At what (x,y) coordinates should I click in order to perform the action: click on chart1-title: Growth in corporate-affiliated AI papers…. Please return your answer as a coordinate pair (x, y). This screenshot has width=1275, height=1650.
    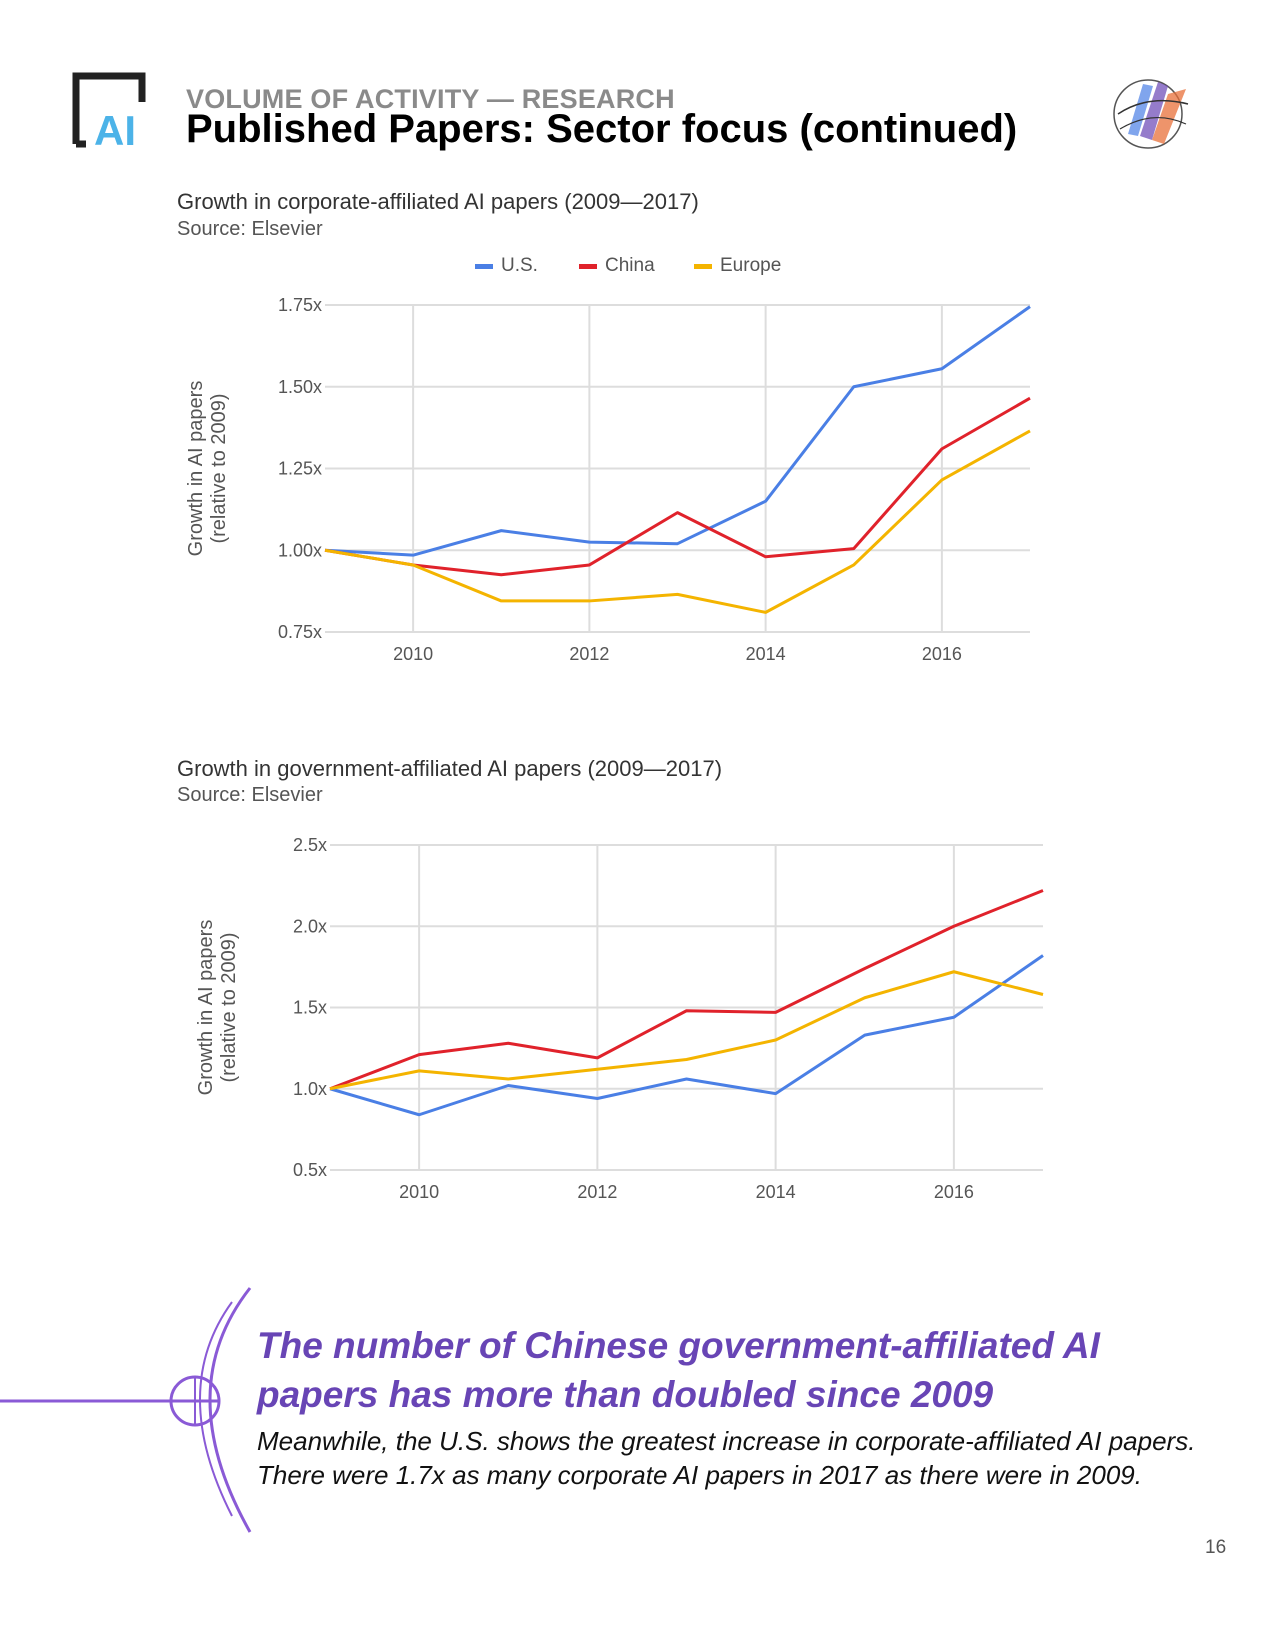
    Looking at the image, I should click on (438, 201).